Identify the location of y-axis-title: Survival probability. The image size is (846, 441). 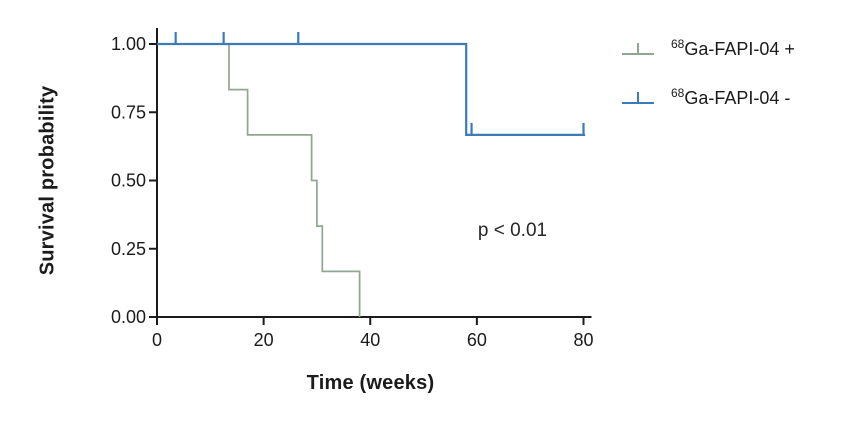
(48, 180).